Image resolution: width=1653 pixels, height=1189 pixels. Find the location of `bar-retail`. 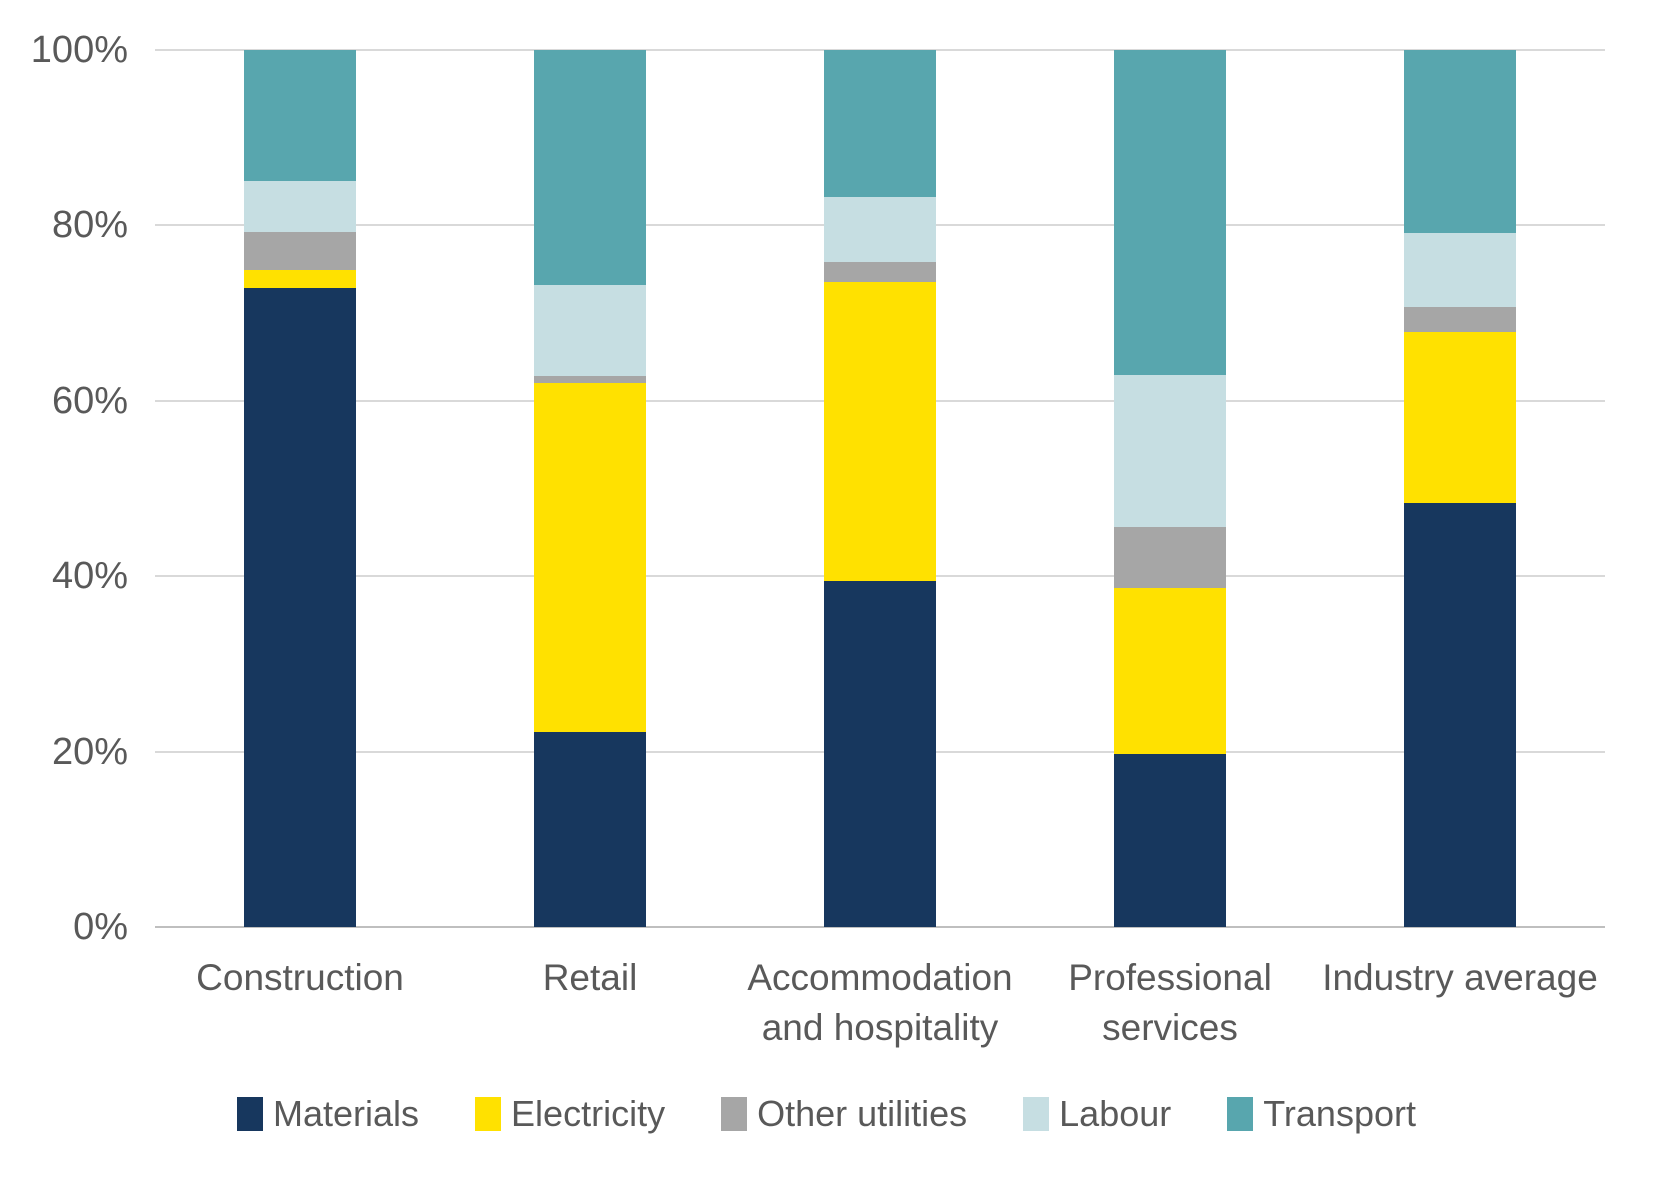

bar-retail is located at coordinates (590, 488).